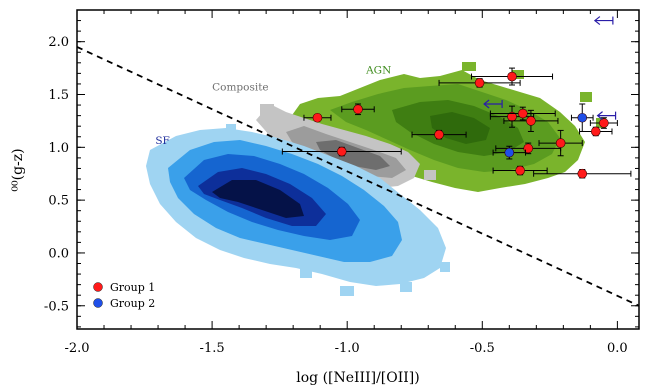 The image size is (647, 390). I want to click on region-label: SF, so click(162, 141).